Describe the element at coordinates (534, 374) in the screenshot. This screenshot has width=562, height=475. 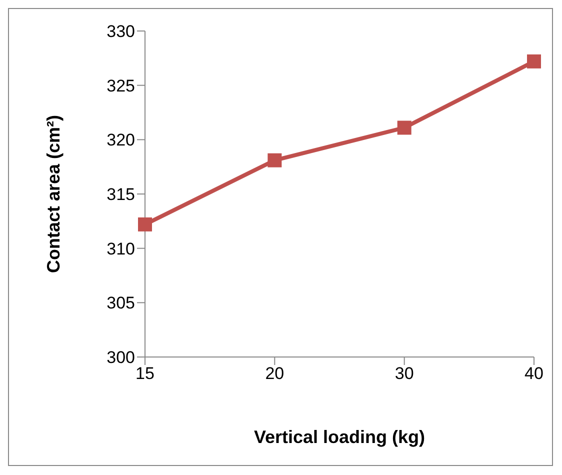
I see `x-tick-label: 40` at that location.